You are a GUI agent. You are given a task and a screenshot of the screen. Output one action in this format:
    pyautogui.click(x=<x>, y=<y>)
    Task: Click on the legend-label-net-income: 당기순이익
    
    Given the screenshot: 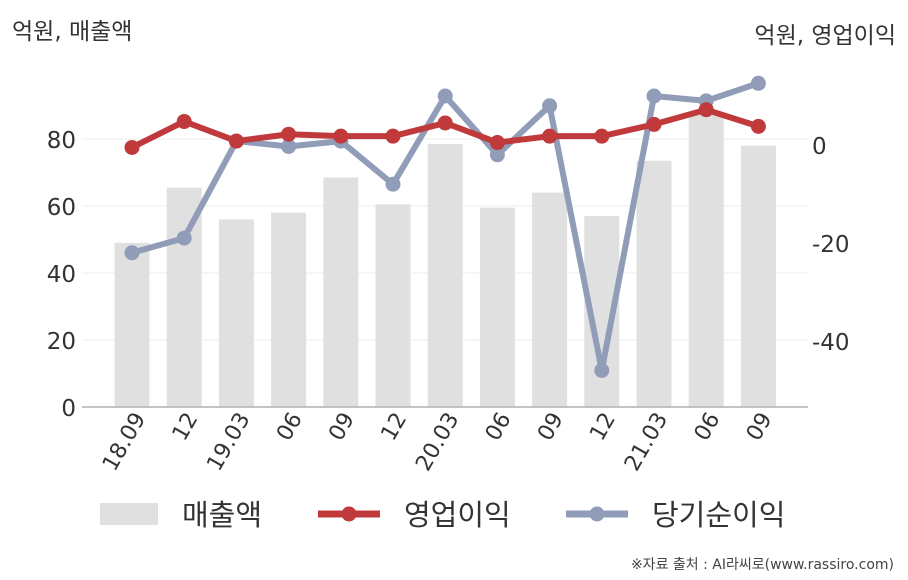 What is the action you would take?
    pyautogui.click(x=718, y=515)
    